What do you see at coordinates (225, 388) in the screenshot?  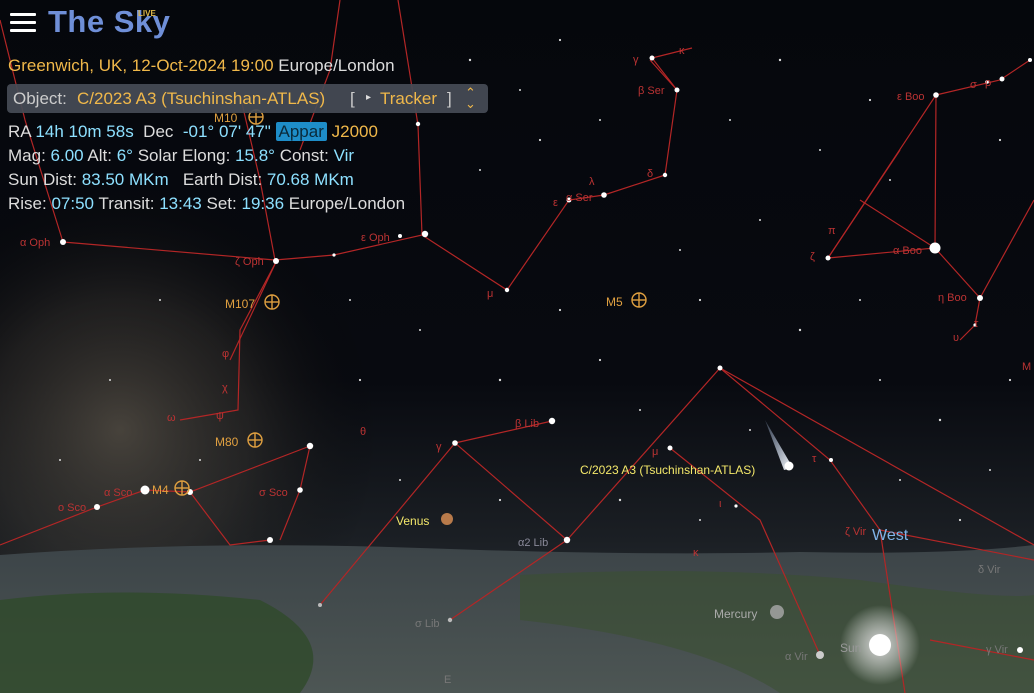 I see `star-label: χ` at bounding box center [225, 388].